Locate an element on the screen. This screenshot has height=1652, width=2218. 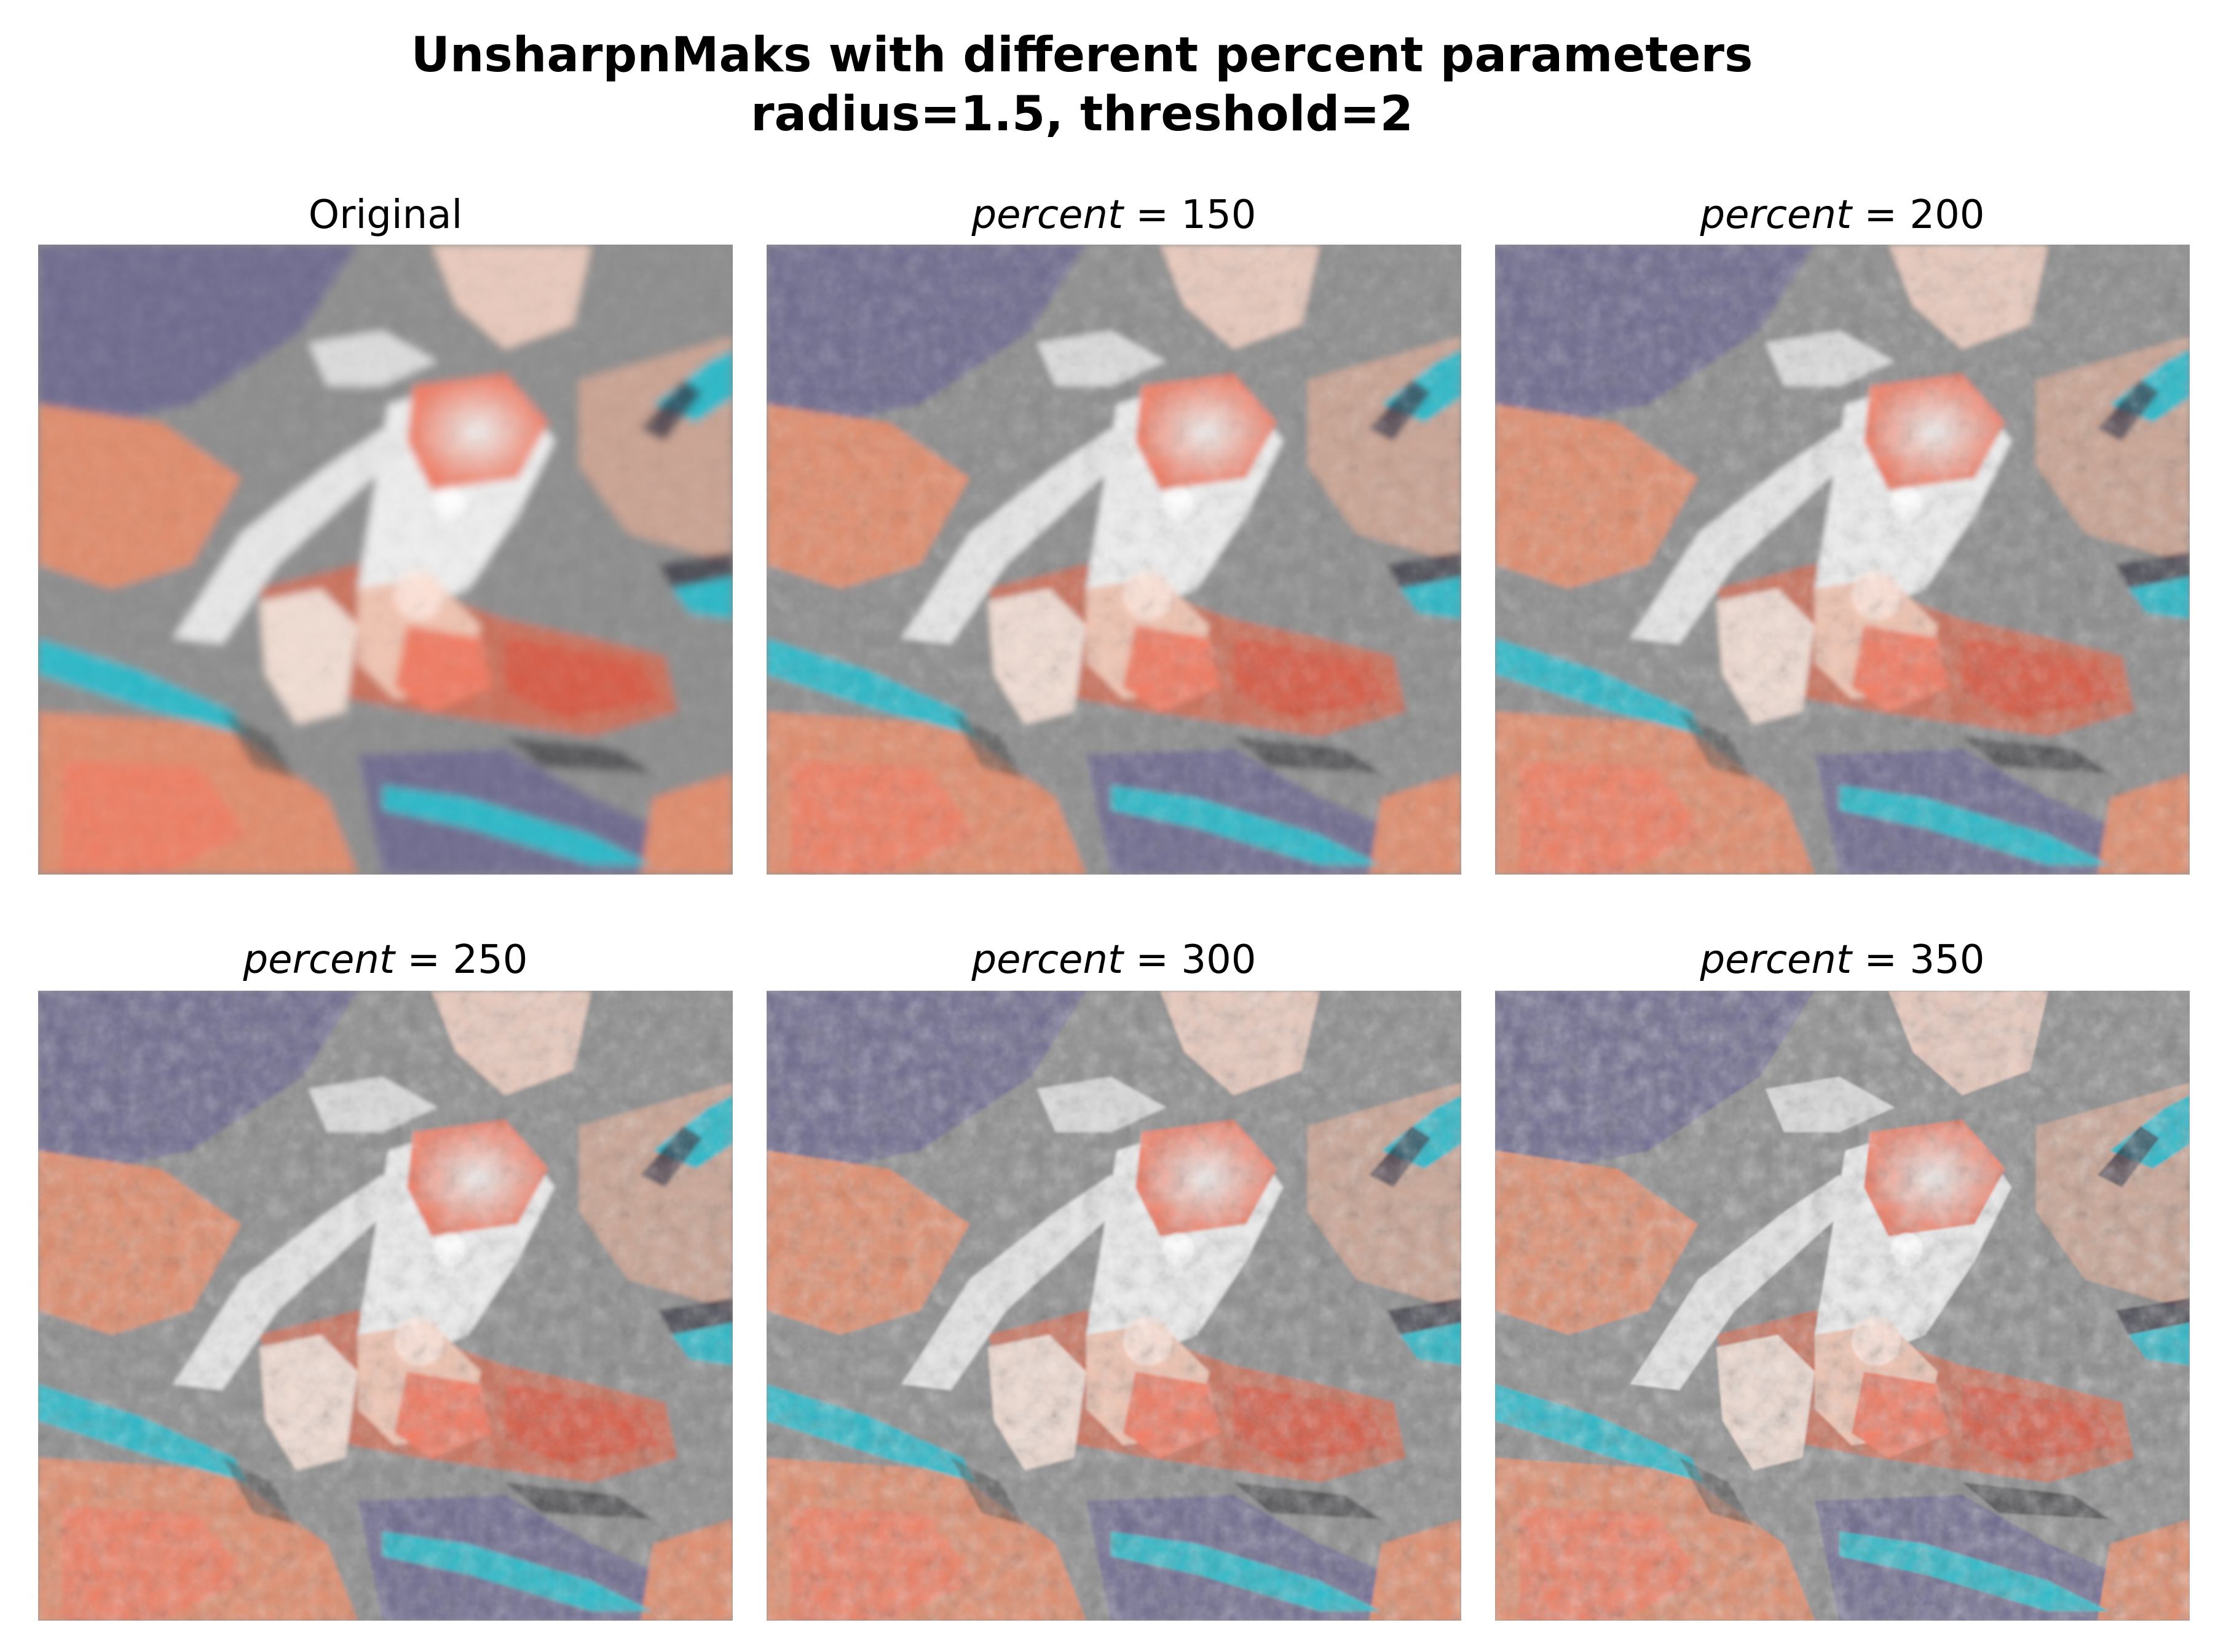
panel-title-text: Original is located at coordinates (385, 215).